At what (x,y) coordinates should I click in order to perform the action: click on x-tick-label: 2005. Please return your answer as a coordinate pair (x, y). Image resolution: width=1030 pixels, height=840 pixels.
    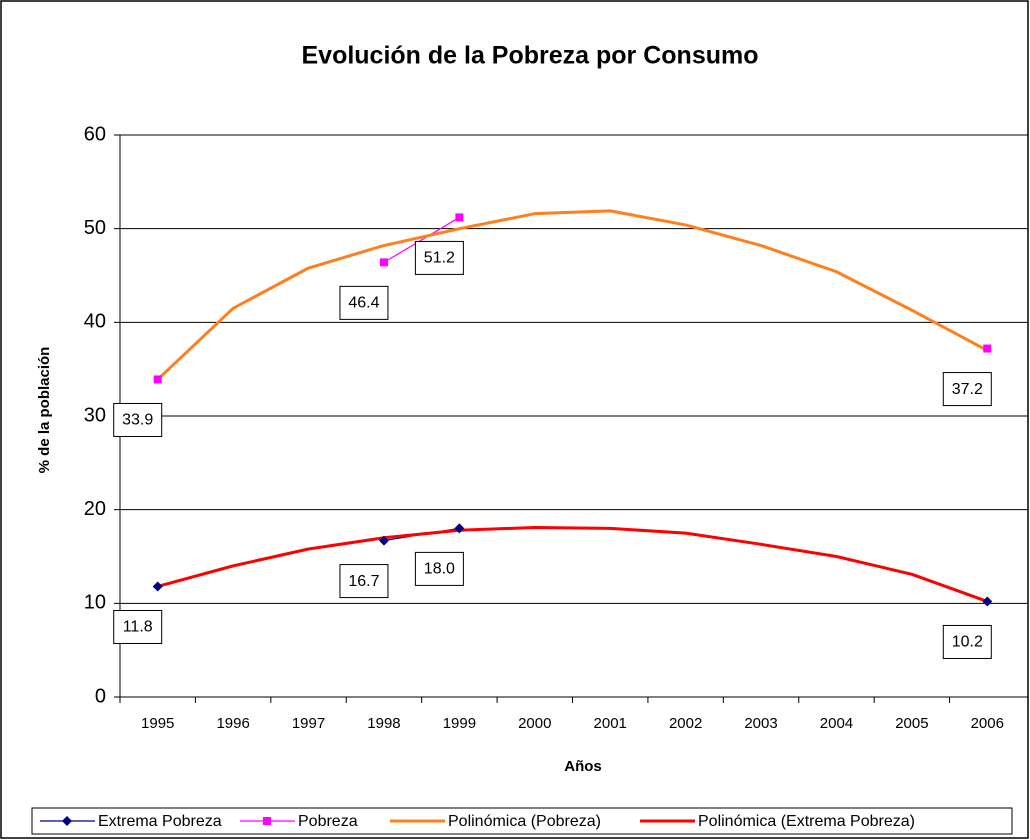
    Looking at the image, I should click on (911, 723).